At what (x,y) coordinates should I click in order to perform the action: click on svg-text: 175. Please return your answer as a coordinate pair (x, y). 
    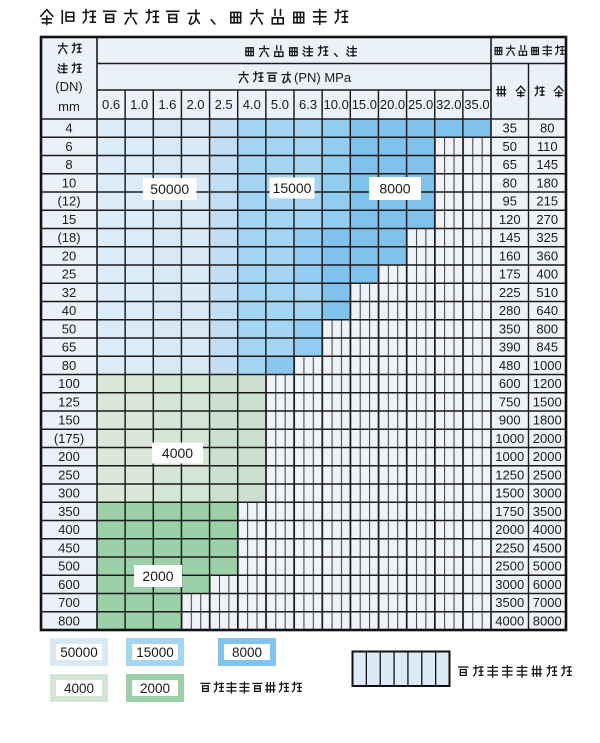
    Looking at the image, I should click on (510, 274).